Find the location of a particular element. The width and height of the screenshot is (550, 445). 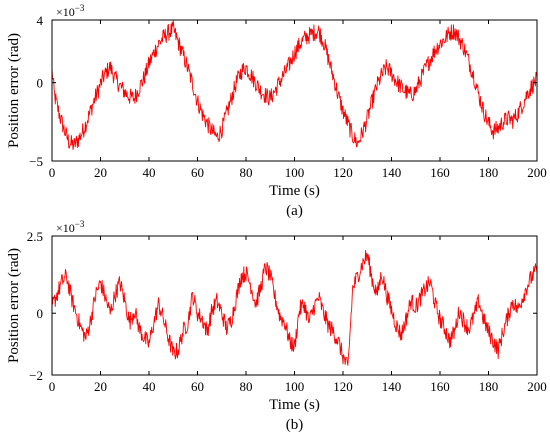

y-tick-label: 2.5 is located at coordinates (35, 236).